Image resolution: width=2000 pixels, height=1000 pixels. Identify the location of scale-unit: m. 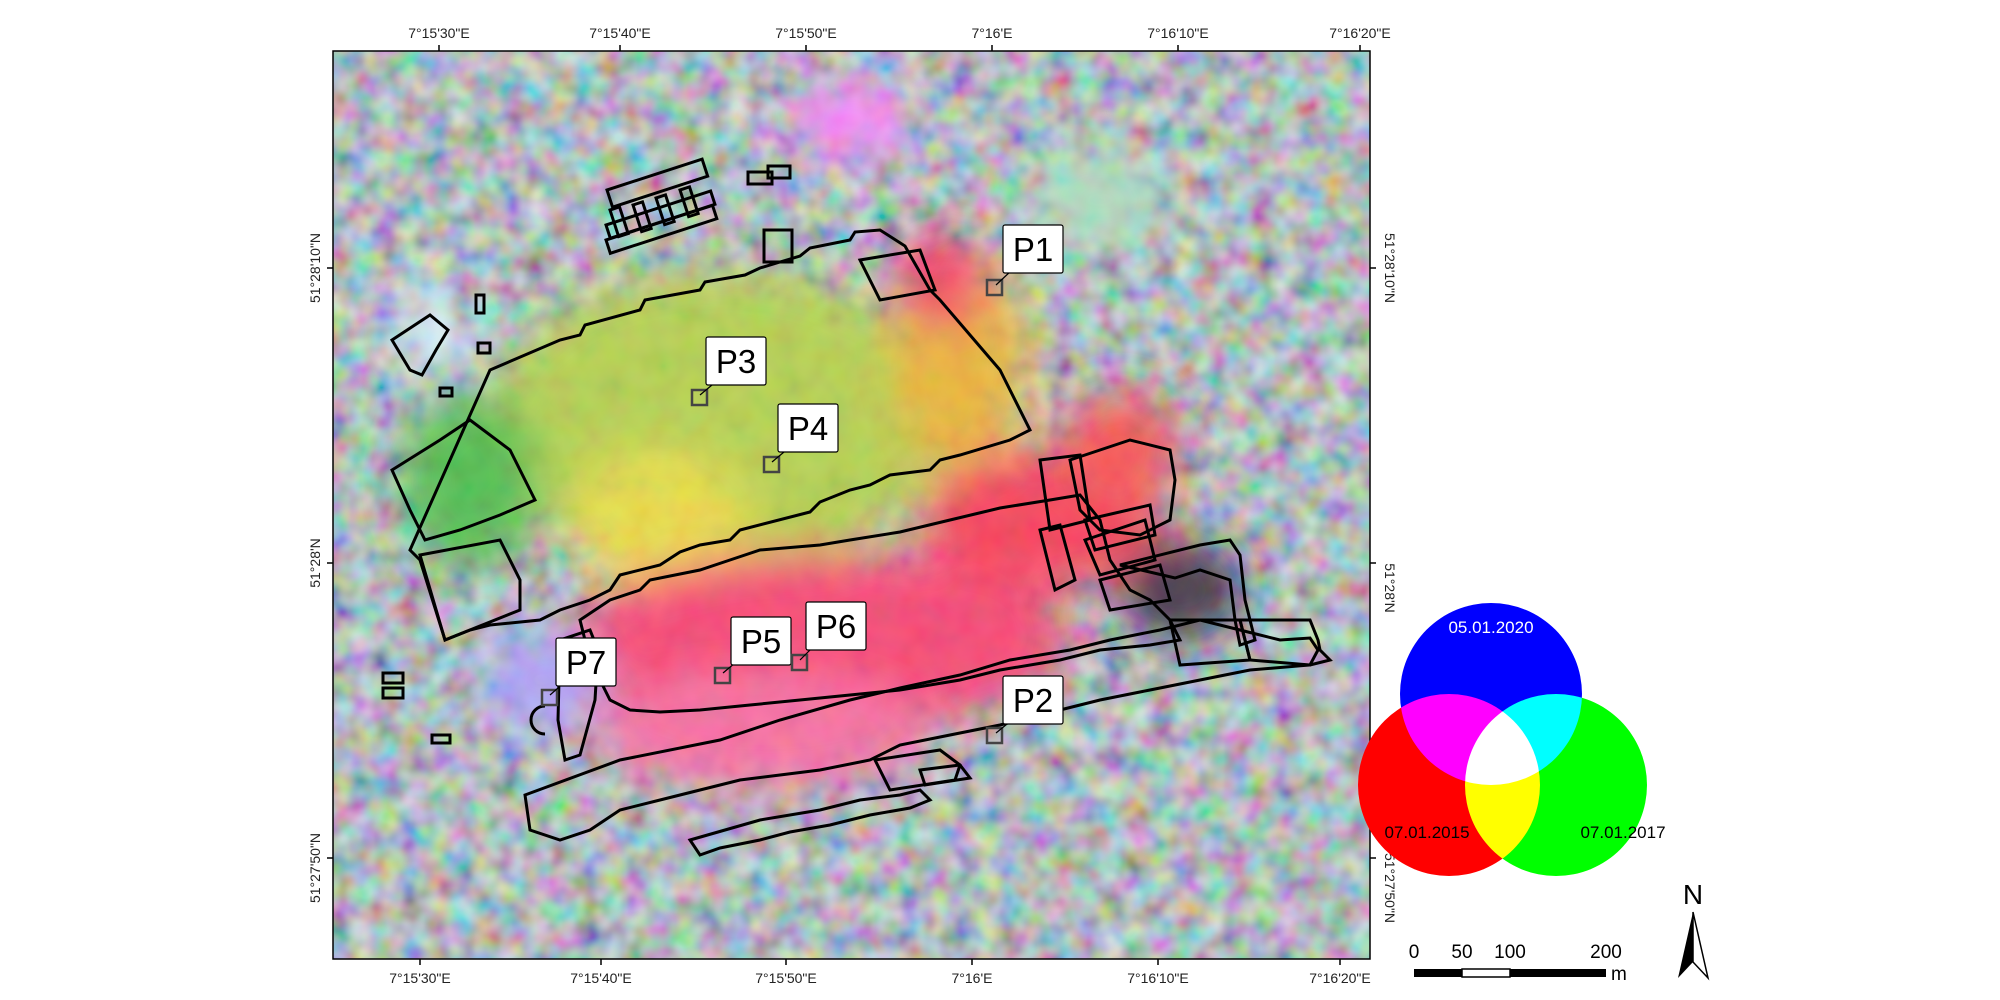
(1619, 974).